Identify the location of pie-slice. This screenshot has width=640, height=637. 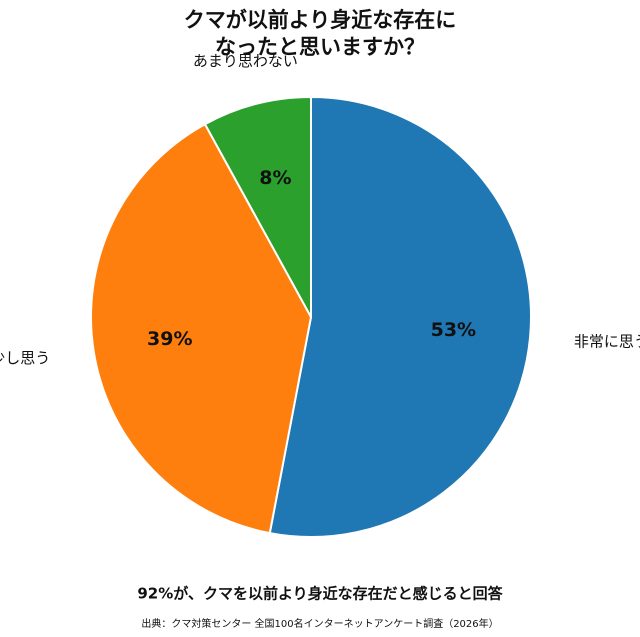
(257, 206).